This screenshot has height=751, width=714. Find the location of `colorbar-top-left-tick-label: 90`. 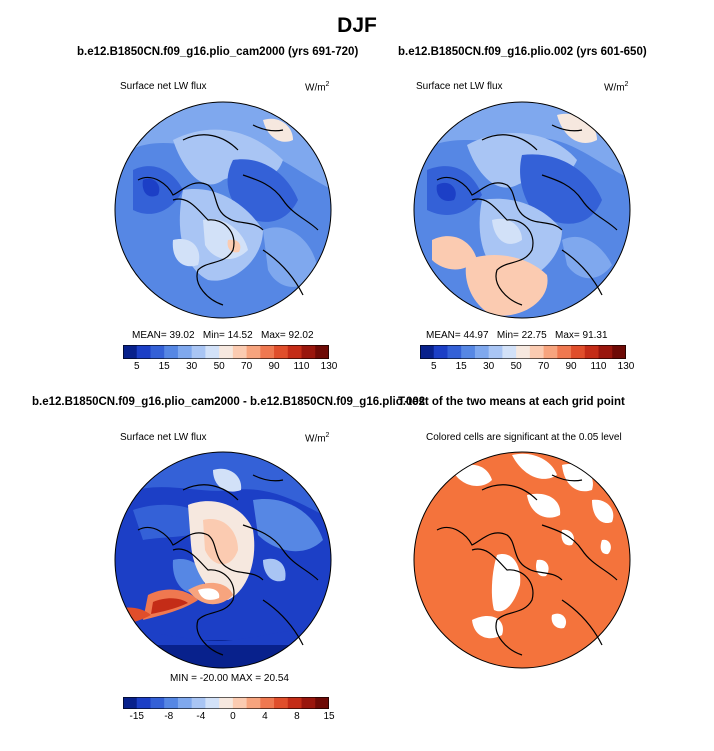

colorbar-top-left-tick-label: 90 is located at coordinates (274, 366).